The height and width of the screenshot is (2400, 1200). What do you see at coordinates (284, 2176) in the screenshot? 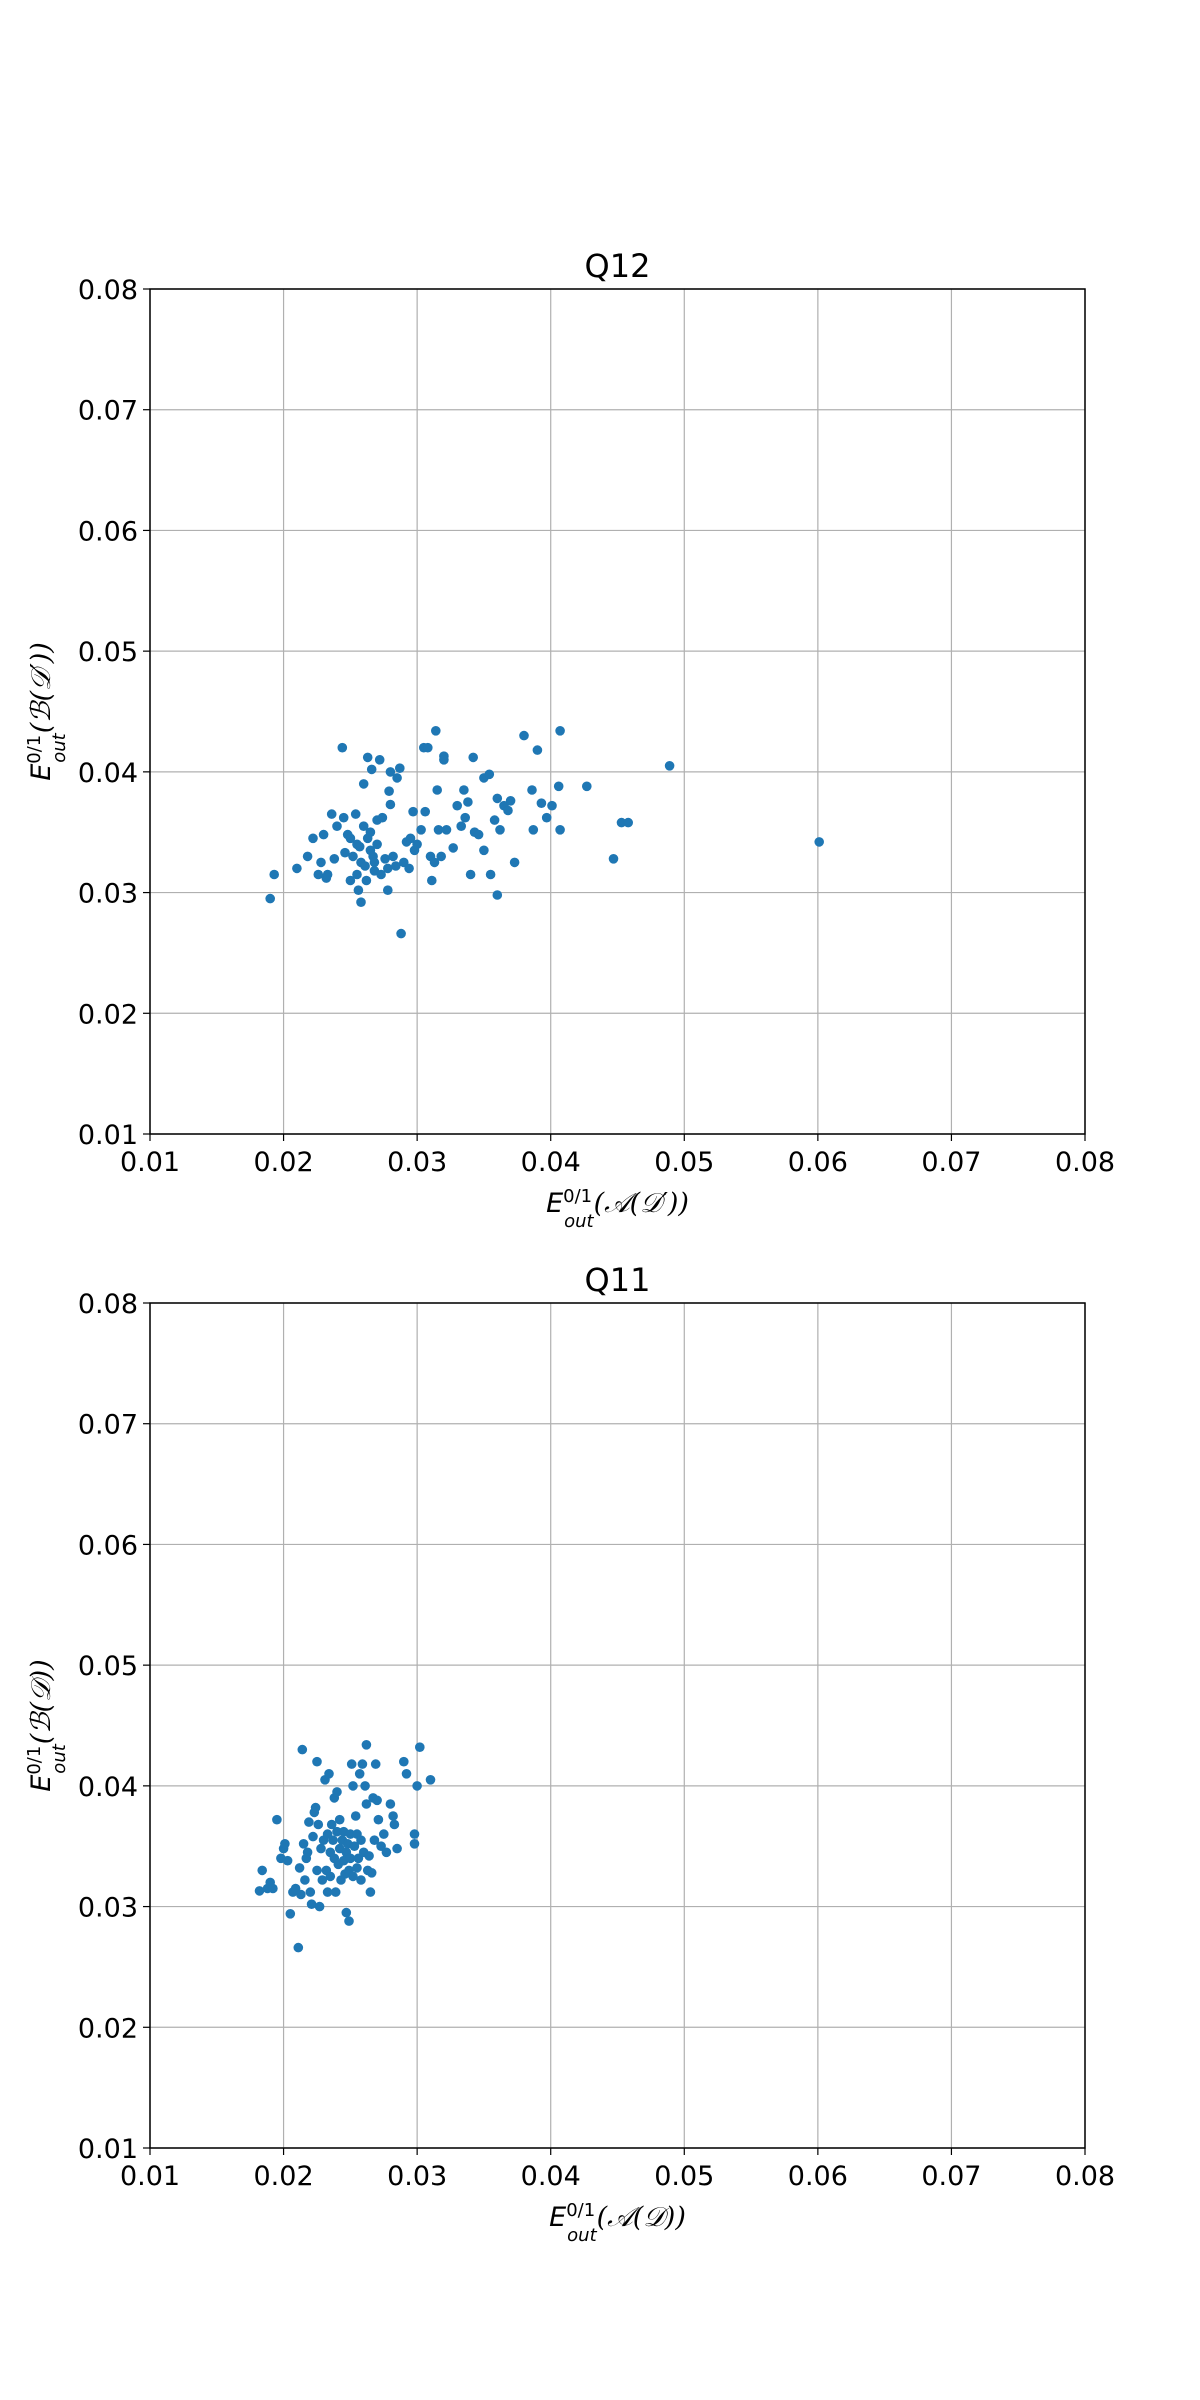
I see `x-tick-label: 0.02` at bounding box center [284, 2176].